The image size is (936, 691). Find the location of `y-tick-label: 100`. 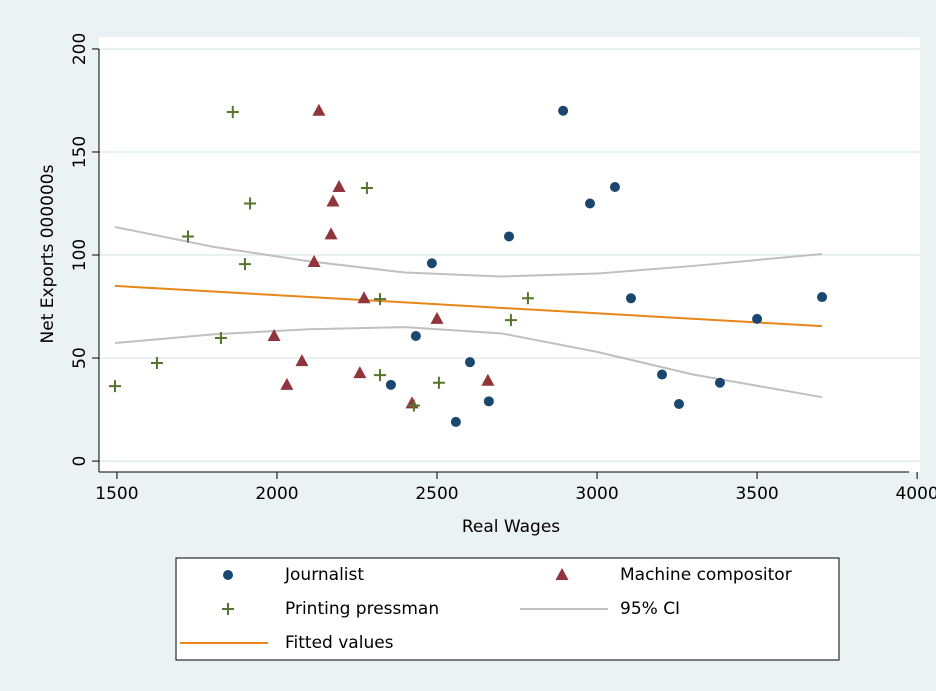

y-tick-label: 100 is located at coordinates (80, 255).